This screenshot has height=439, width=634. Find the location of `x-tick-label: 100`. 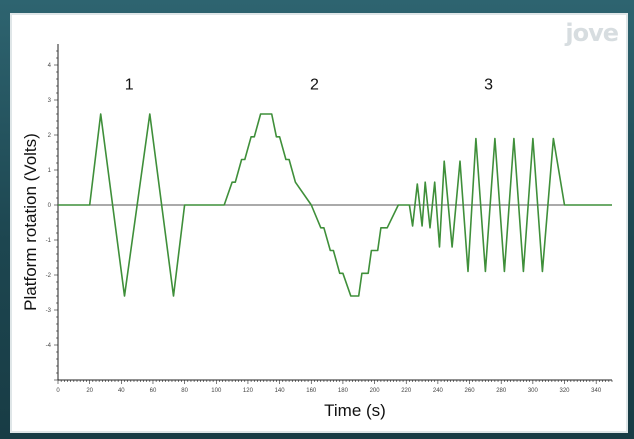

x-tick-label: 100 is located at coordinates (216, 391).